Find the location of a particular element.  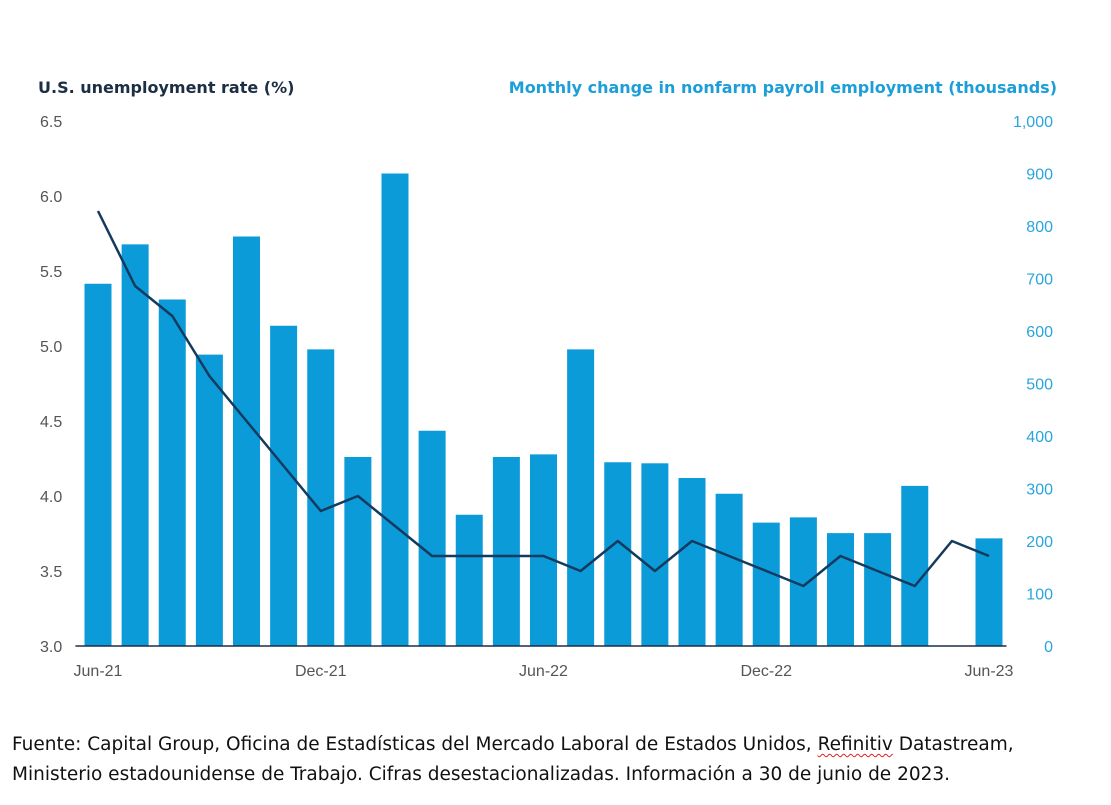

right-tick-label: 400 is located at coordinates (1039, 437).